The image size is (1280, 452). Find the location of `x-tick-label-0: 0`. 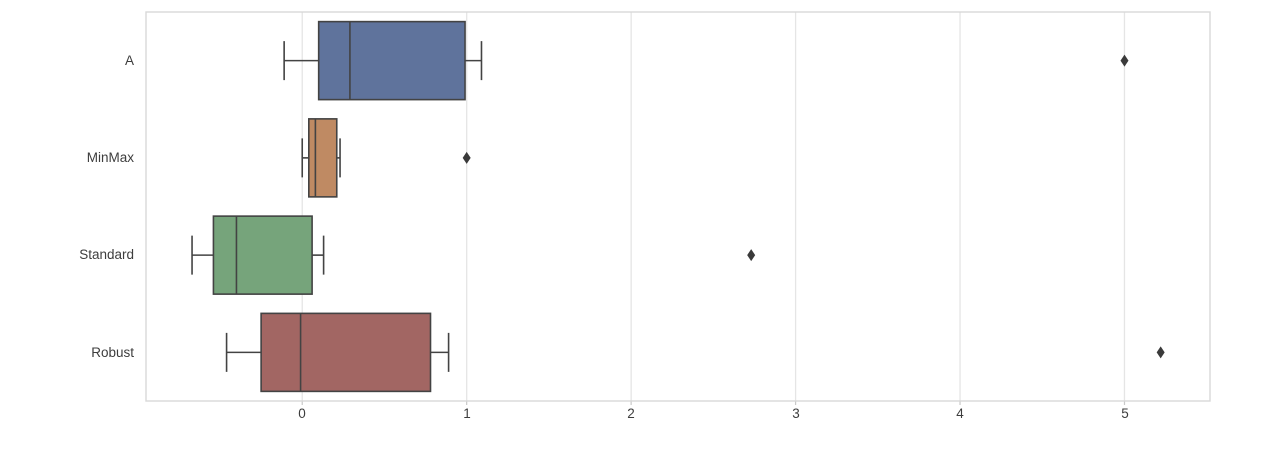

x-tick-label-0: 0 is located at coordinates (302, 413).